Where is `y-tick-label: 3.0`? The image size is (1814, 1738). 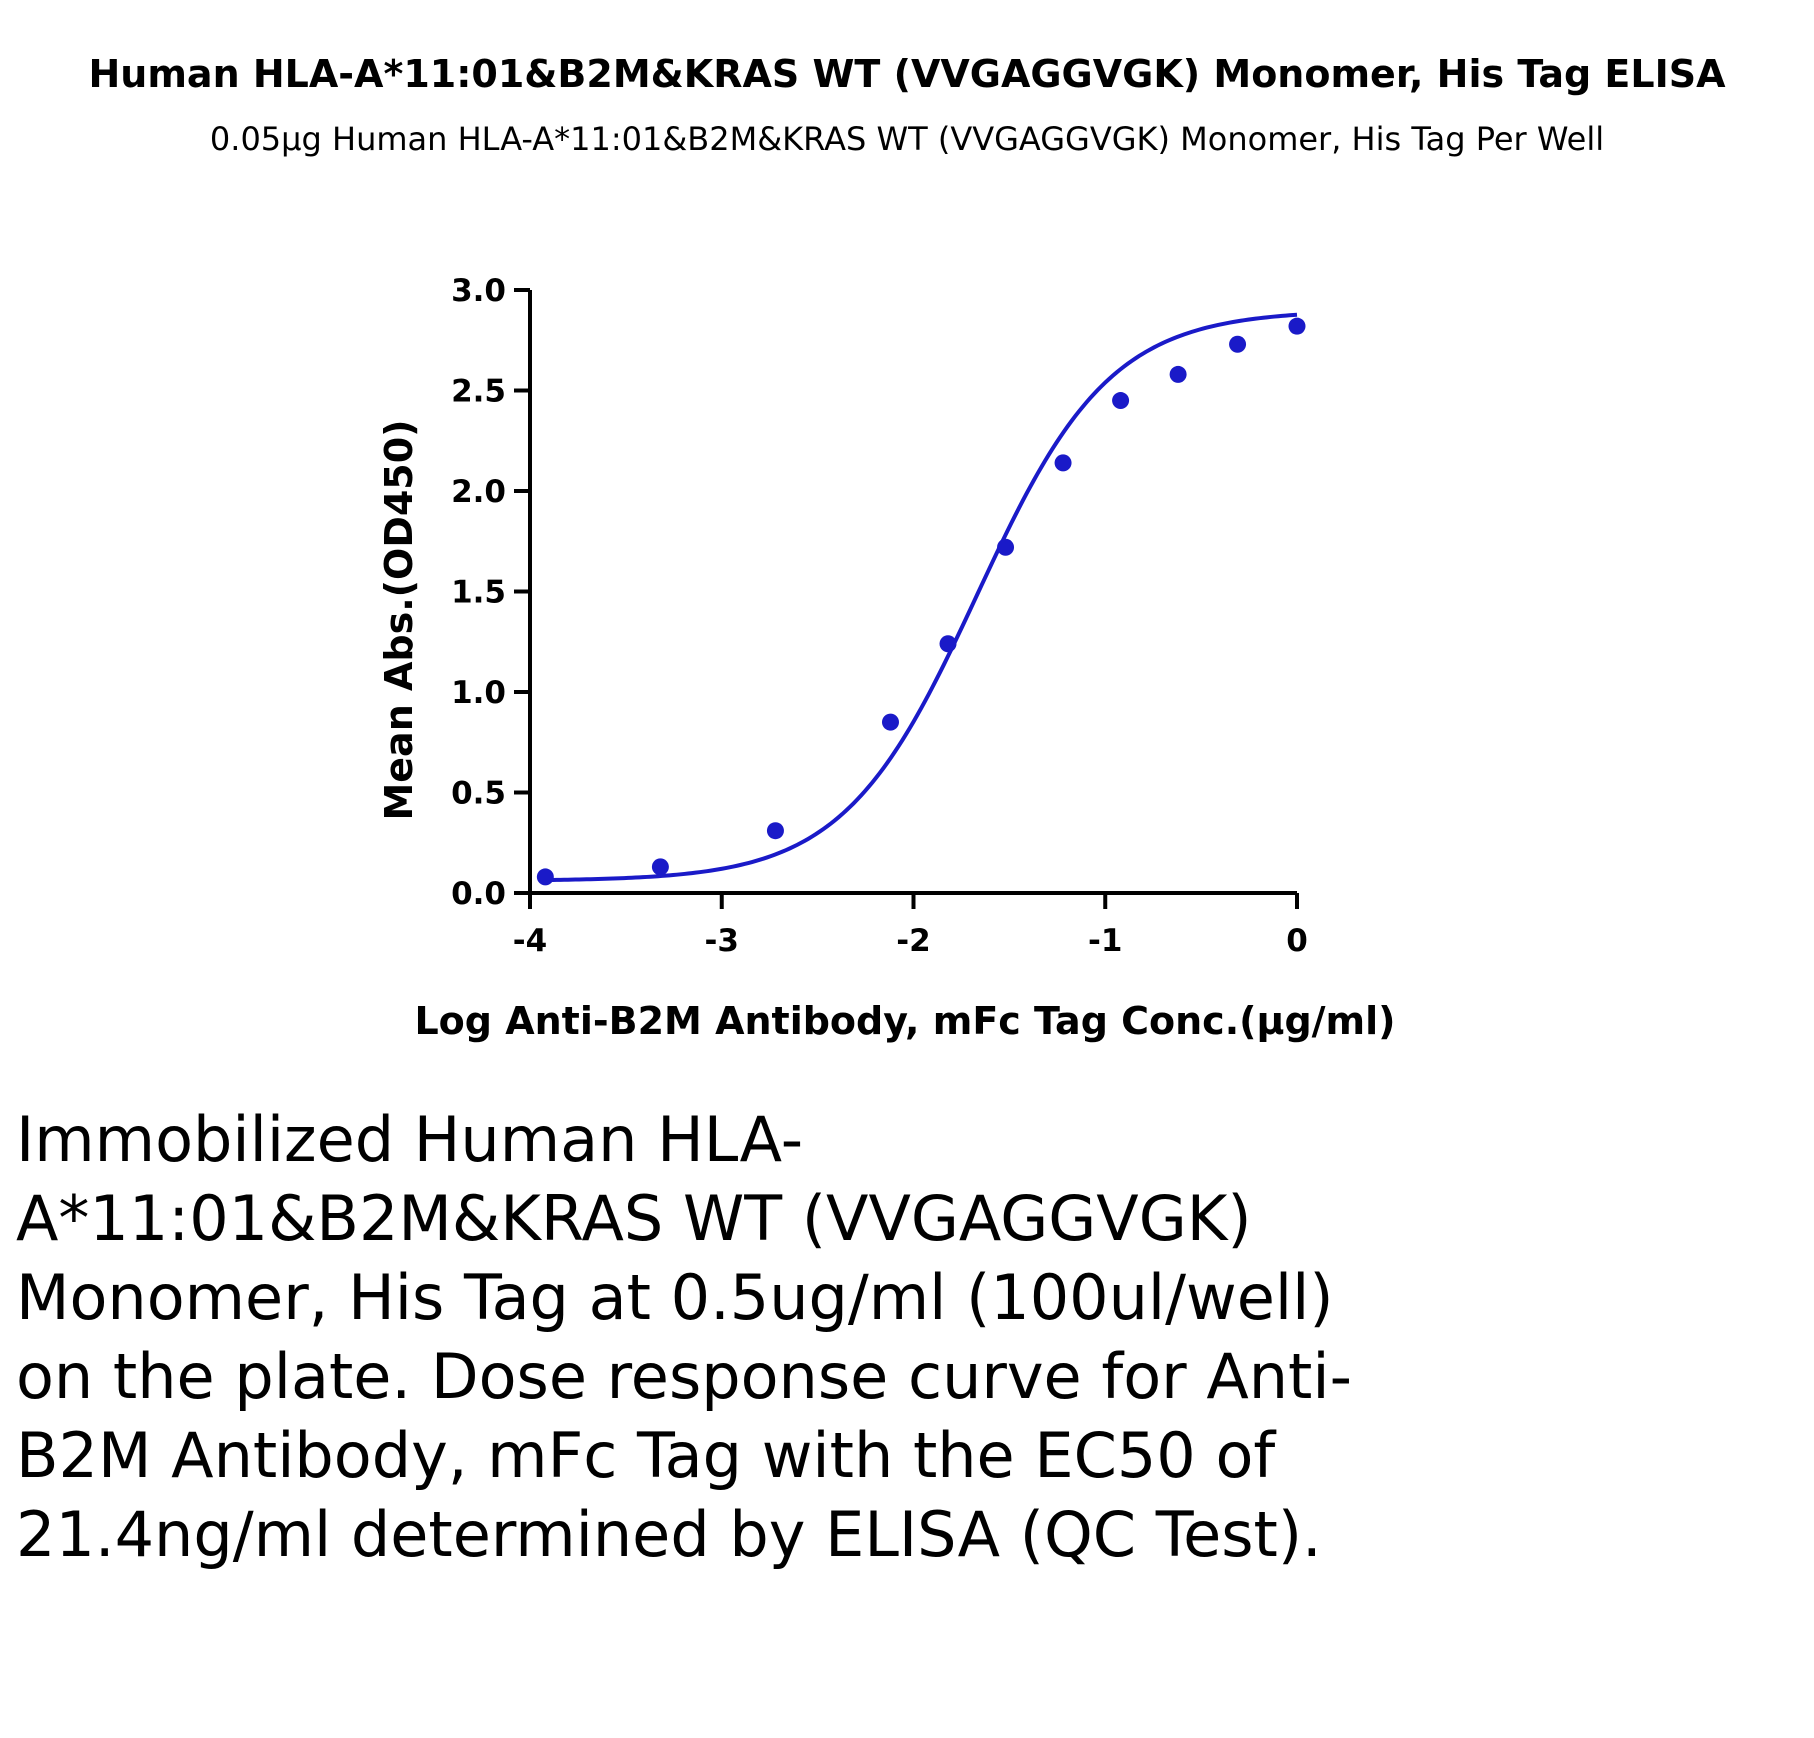
y-tick-label: 3.0 is located at coordinates (478, 291).